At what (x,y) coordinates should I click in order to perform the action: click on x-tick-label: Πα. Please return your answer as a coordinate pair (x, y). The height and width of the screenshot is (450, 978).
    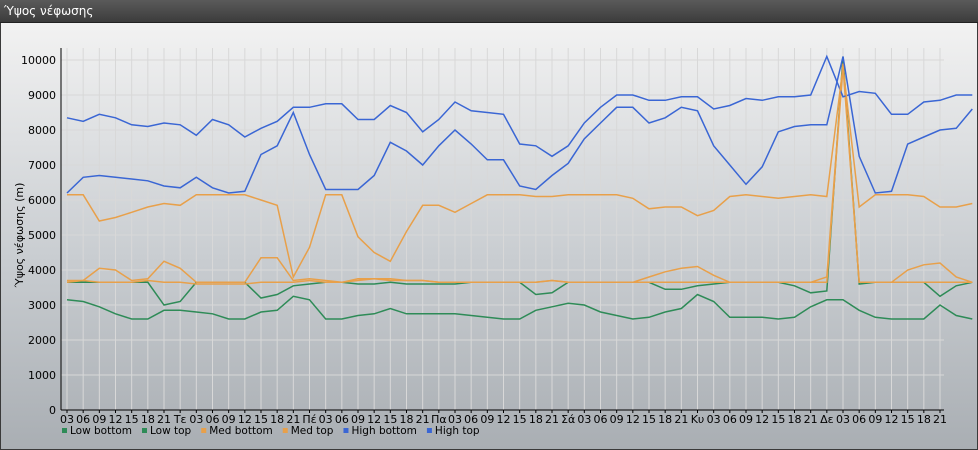
    Looking at the image, I should click on (439, 419).